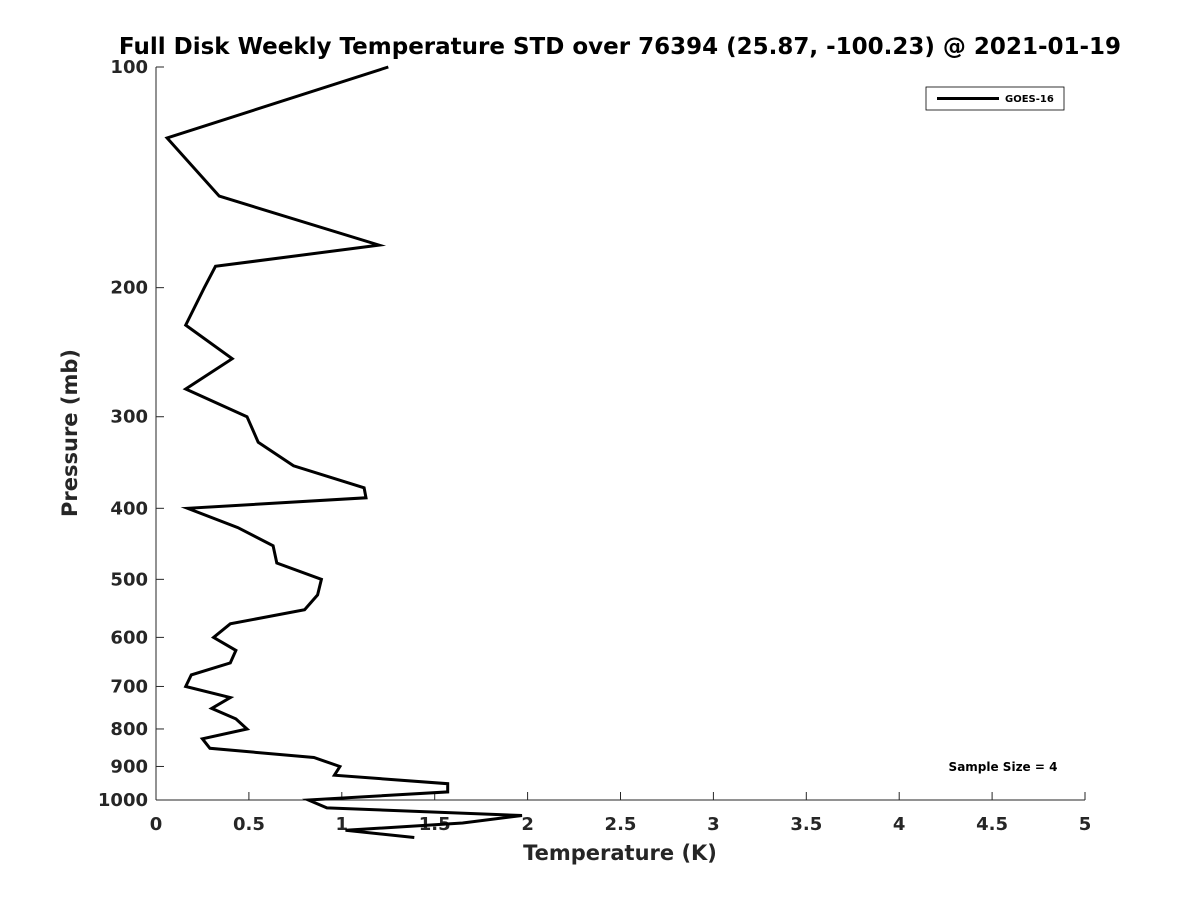 This screenshot has width=1200, height=905. What do you see at coordinates (129, 686) in the screenshot?
I see `y-tick-label: 700` at bounding box center [129, 686].